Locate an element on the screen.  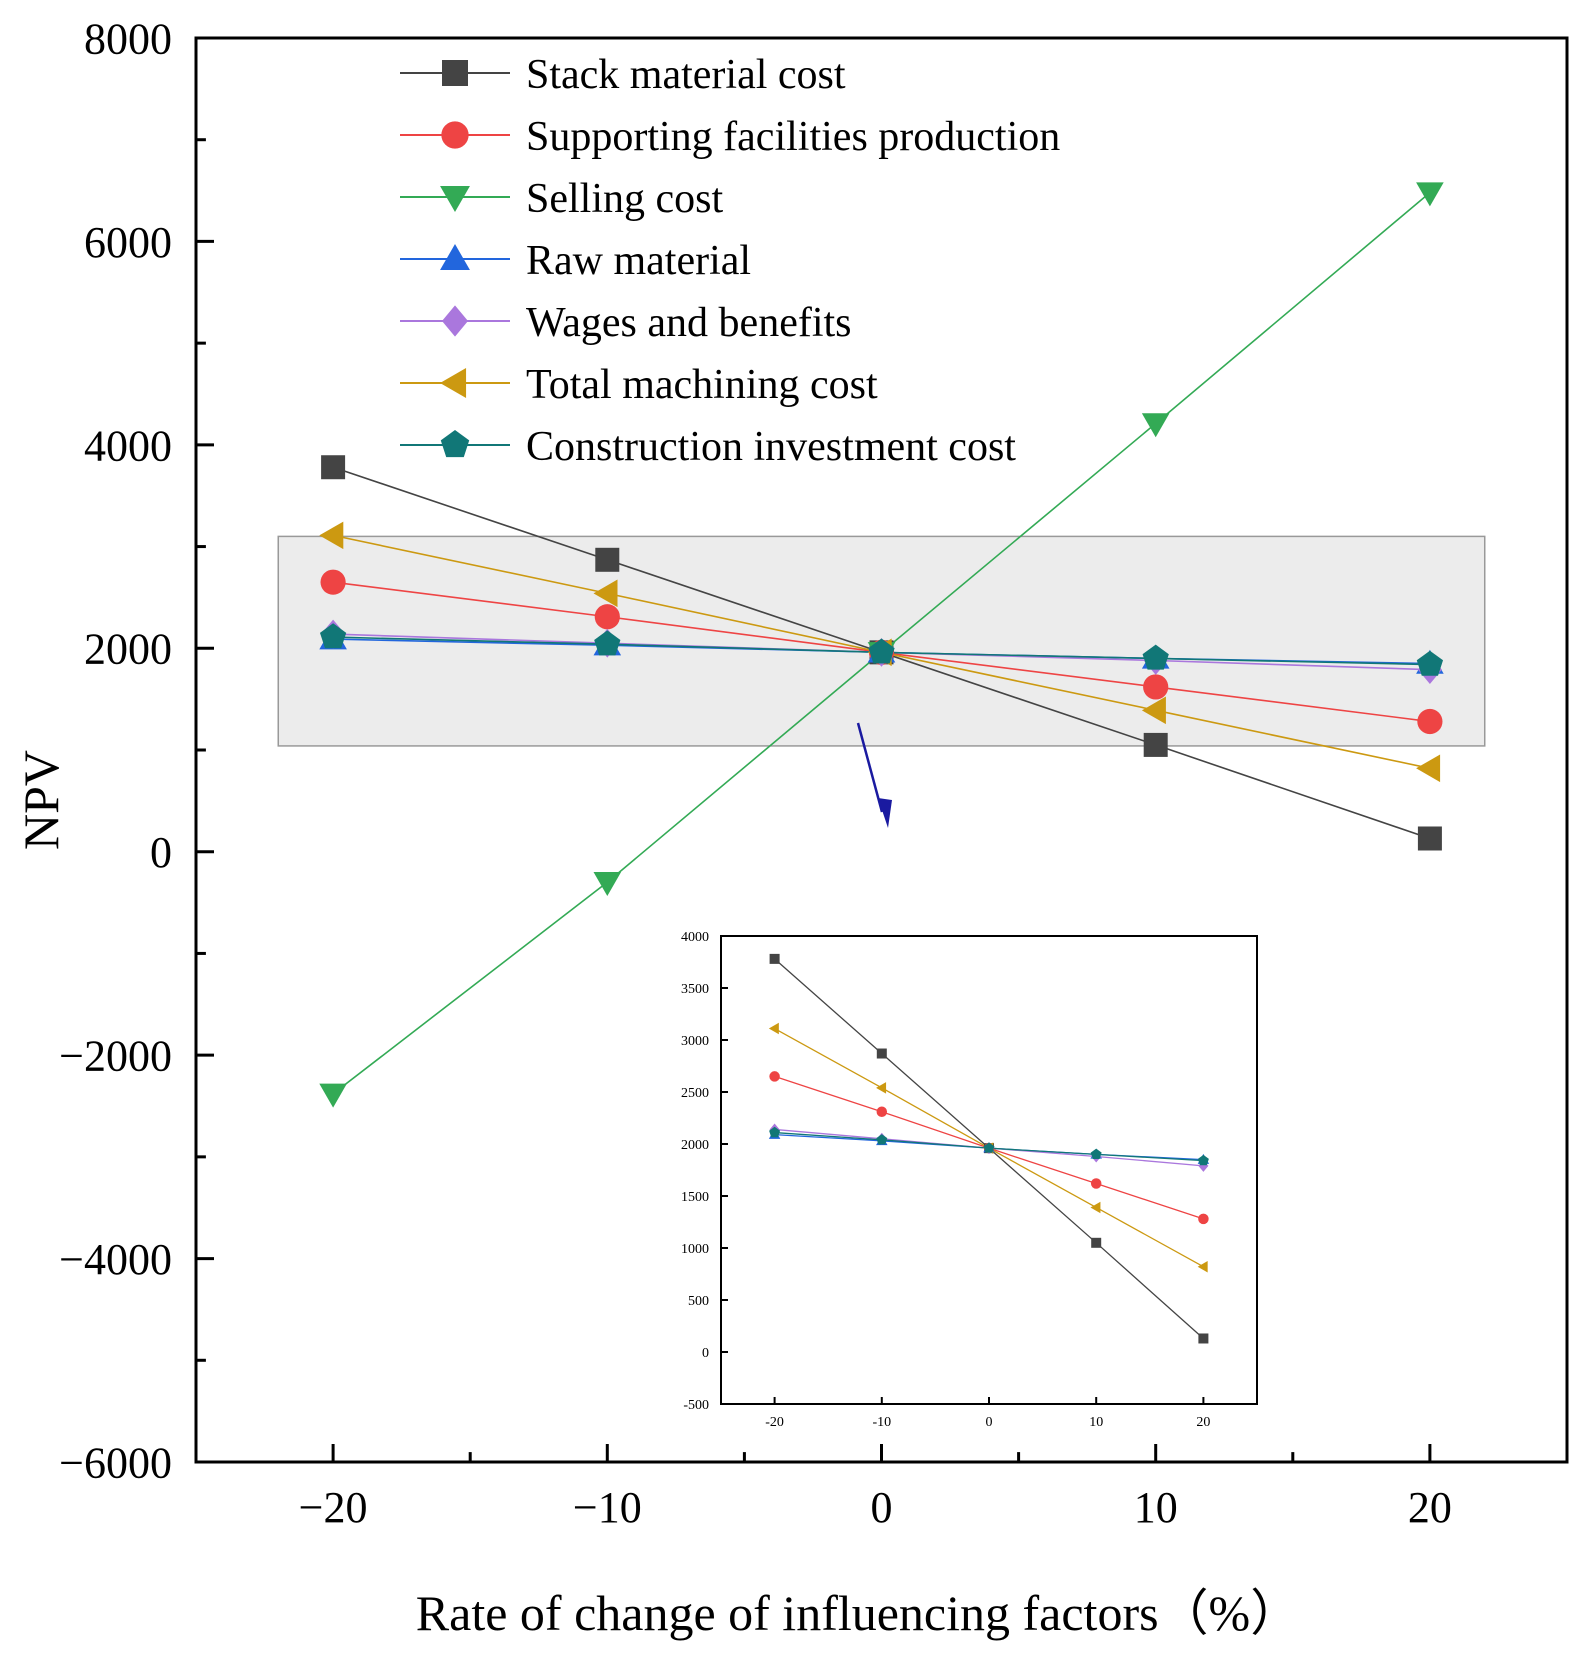
main-ytick-label: 4000 is located at coordinates (128, 445).